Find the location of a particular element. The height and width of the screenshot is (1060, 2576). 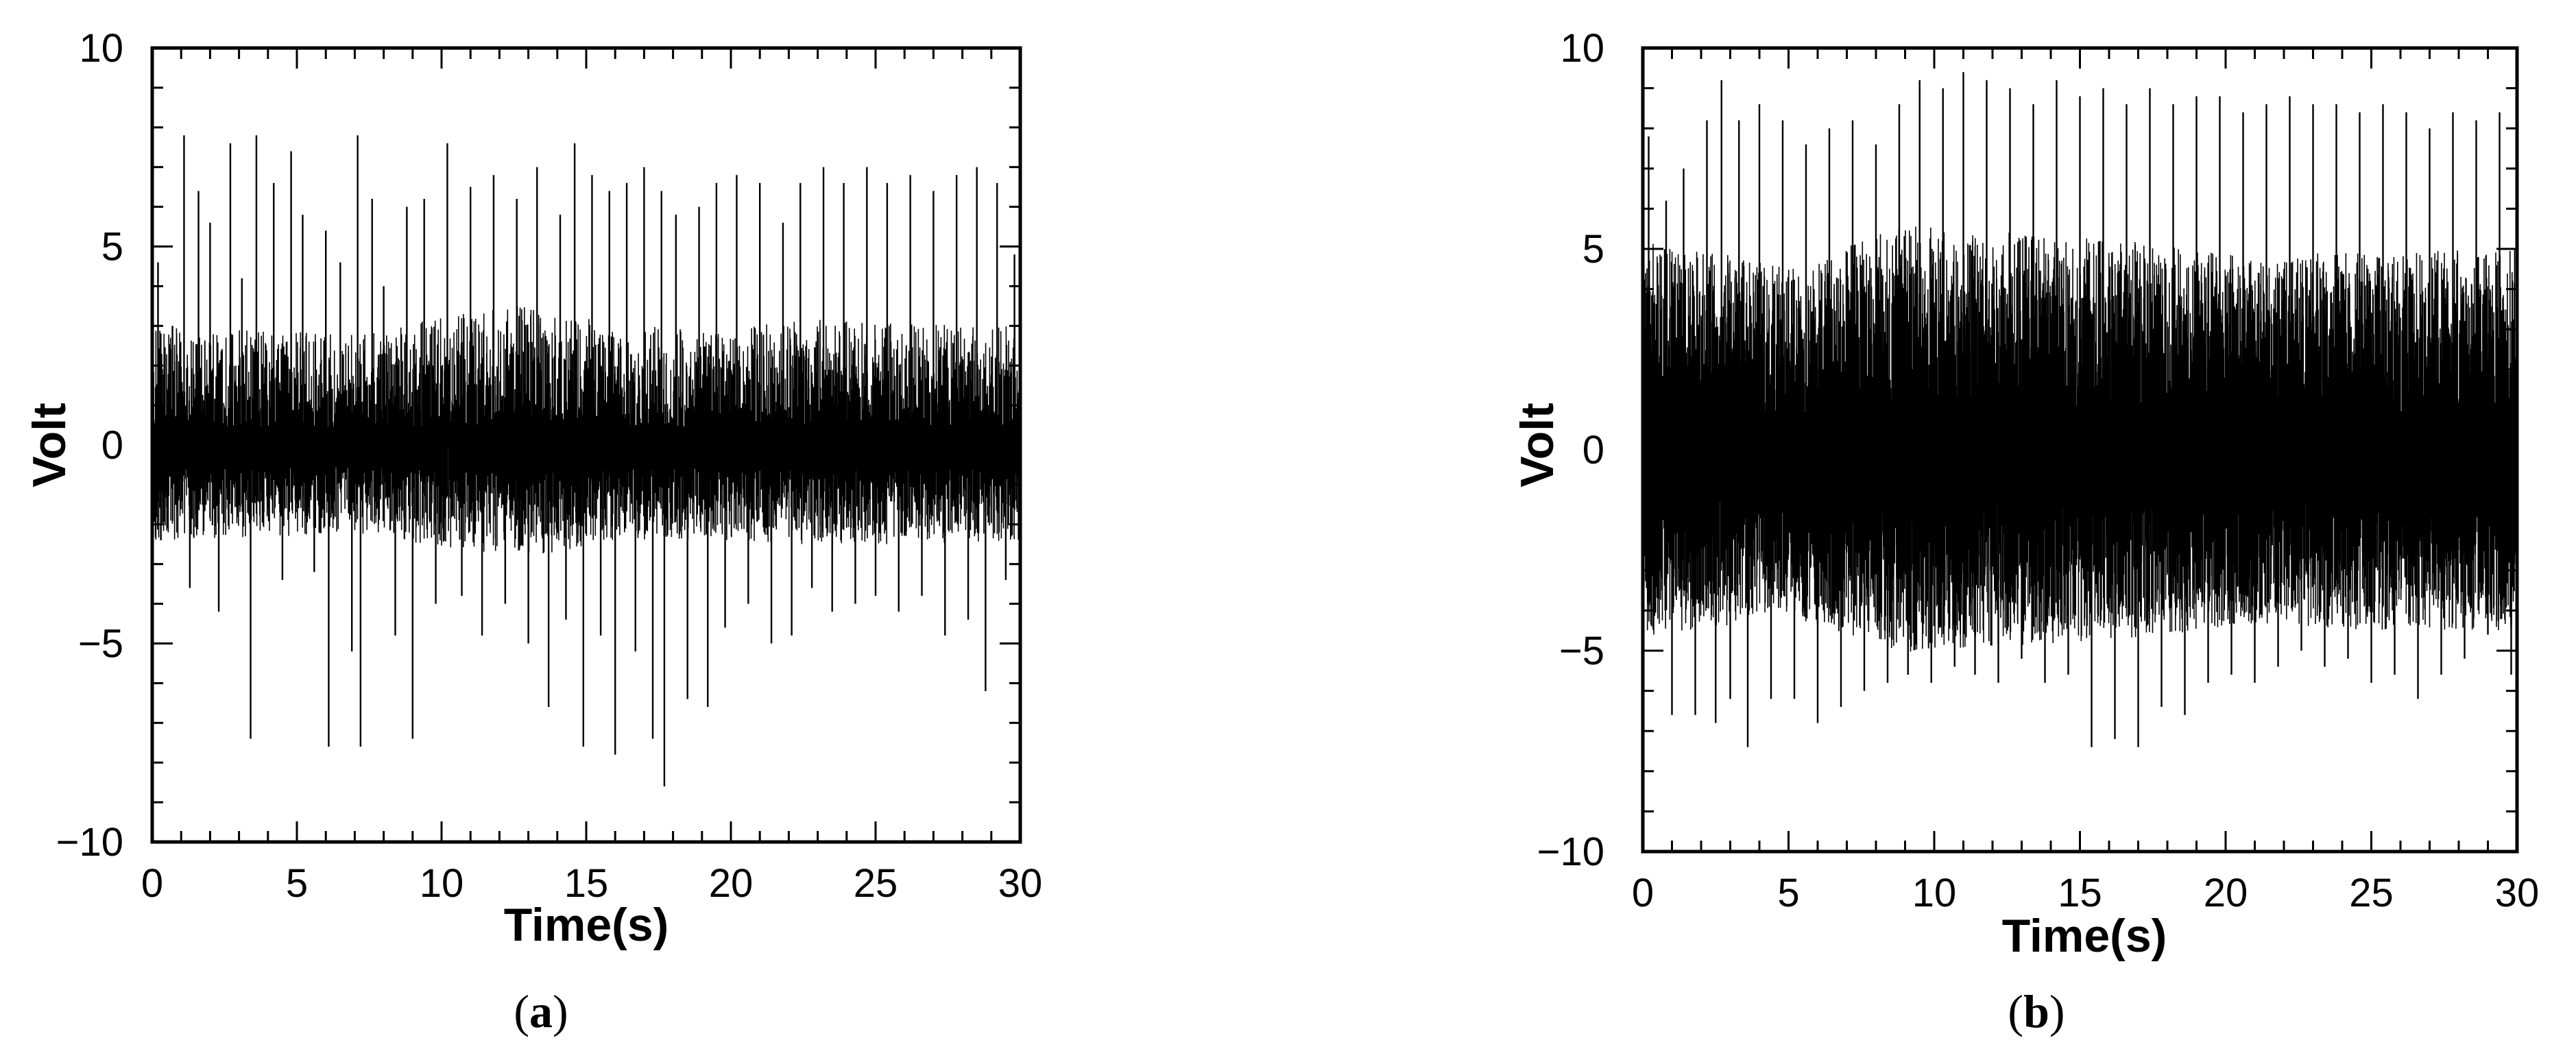

x-tick-label-b: 20 is located at coordinates (2226, 893).